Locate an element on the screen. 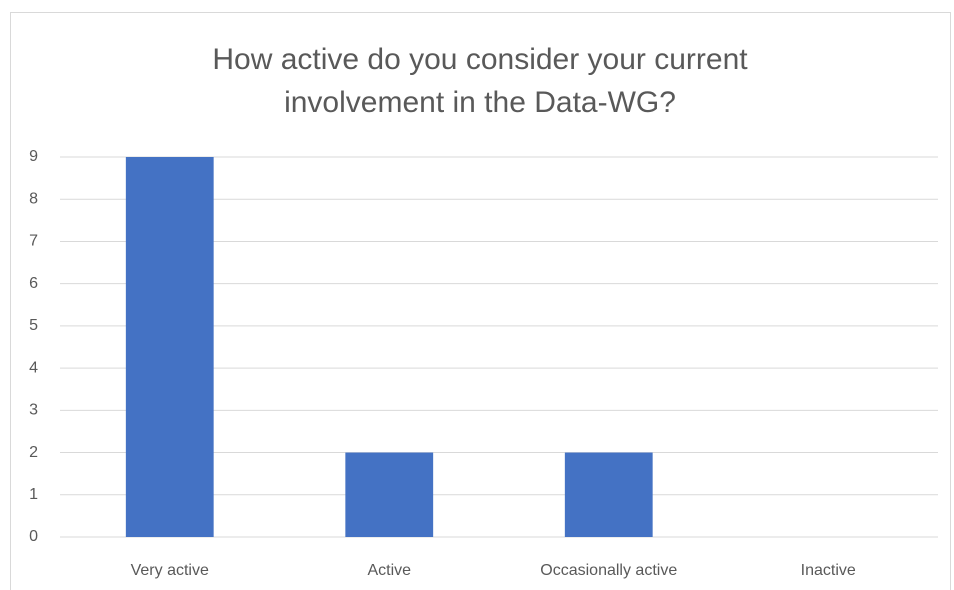  y-tick-label: 8 is located at coordinates (33, 198).